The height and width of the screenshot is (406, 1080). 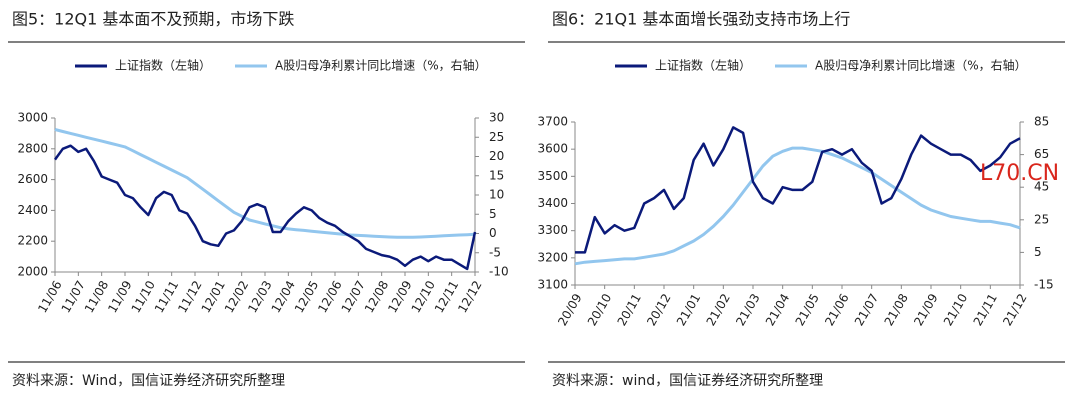 What do you see at coordinates (985, 309) in the screenshot?
I see `x-tick-label: 21/11` at bounding box center [985, 309].